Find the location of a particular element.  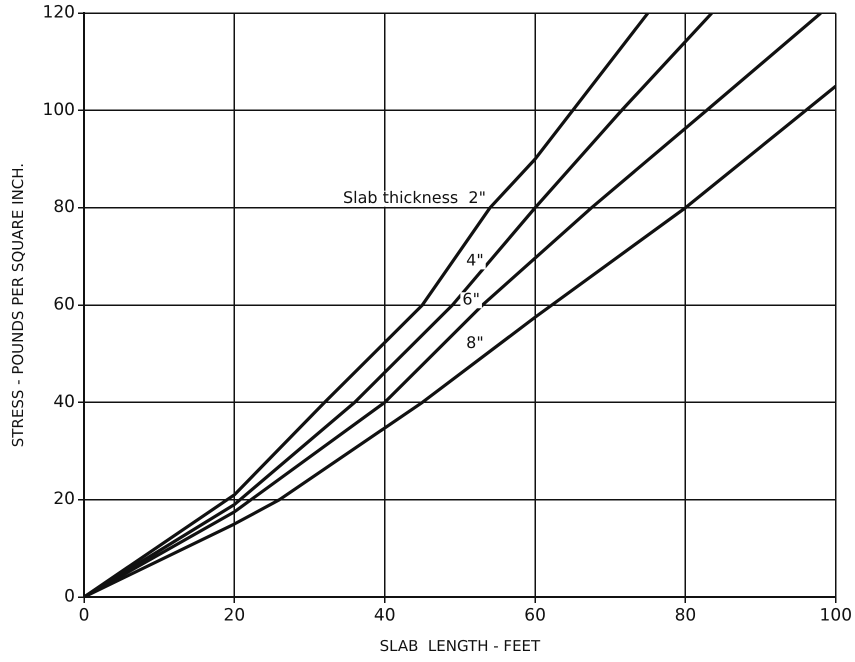

x-axis-title: SLAB LENGTH - FEET is located at coordinates (461, 645).